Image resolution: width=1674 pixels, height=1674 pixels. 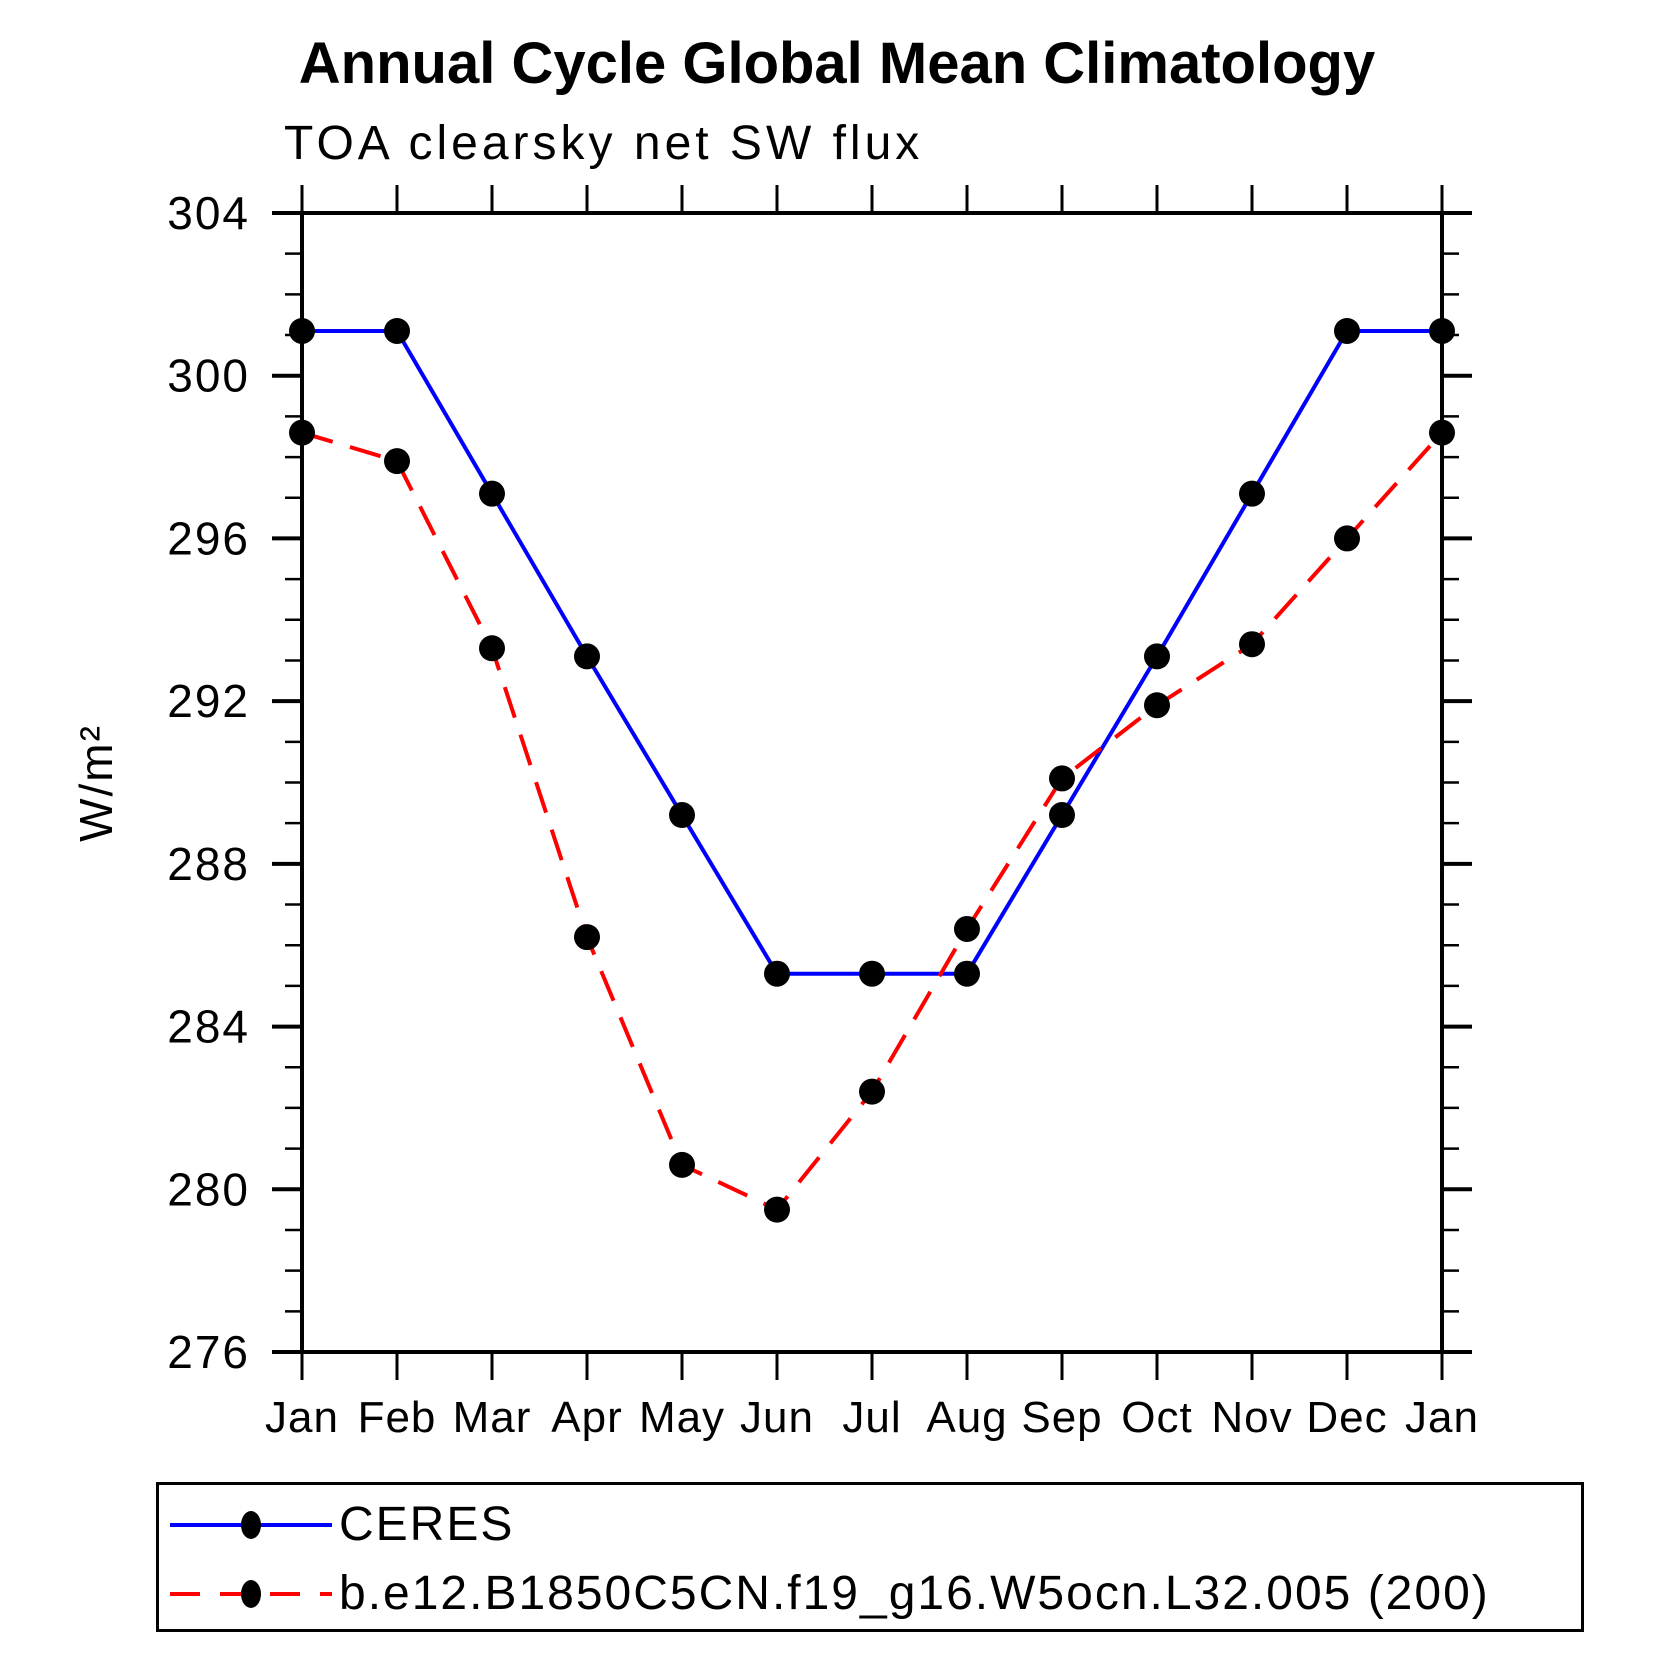 What do you see at coordinates (492, 1417) in the screenshot?
I see `svg-text: Mar` at bounding box center [492, 1417].